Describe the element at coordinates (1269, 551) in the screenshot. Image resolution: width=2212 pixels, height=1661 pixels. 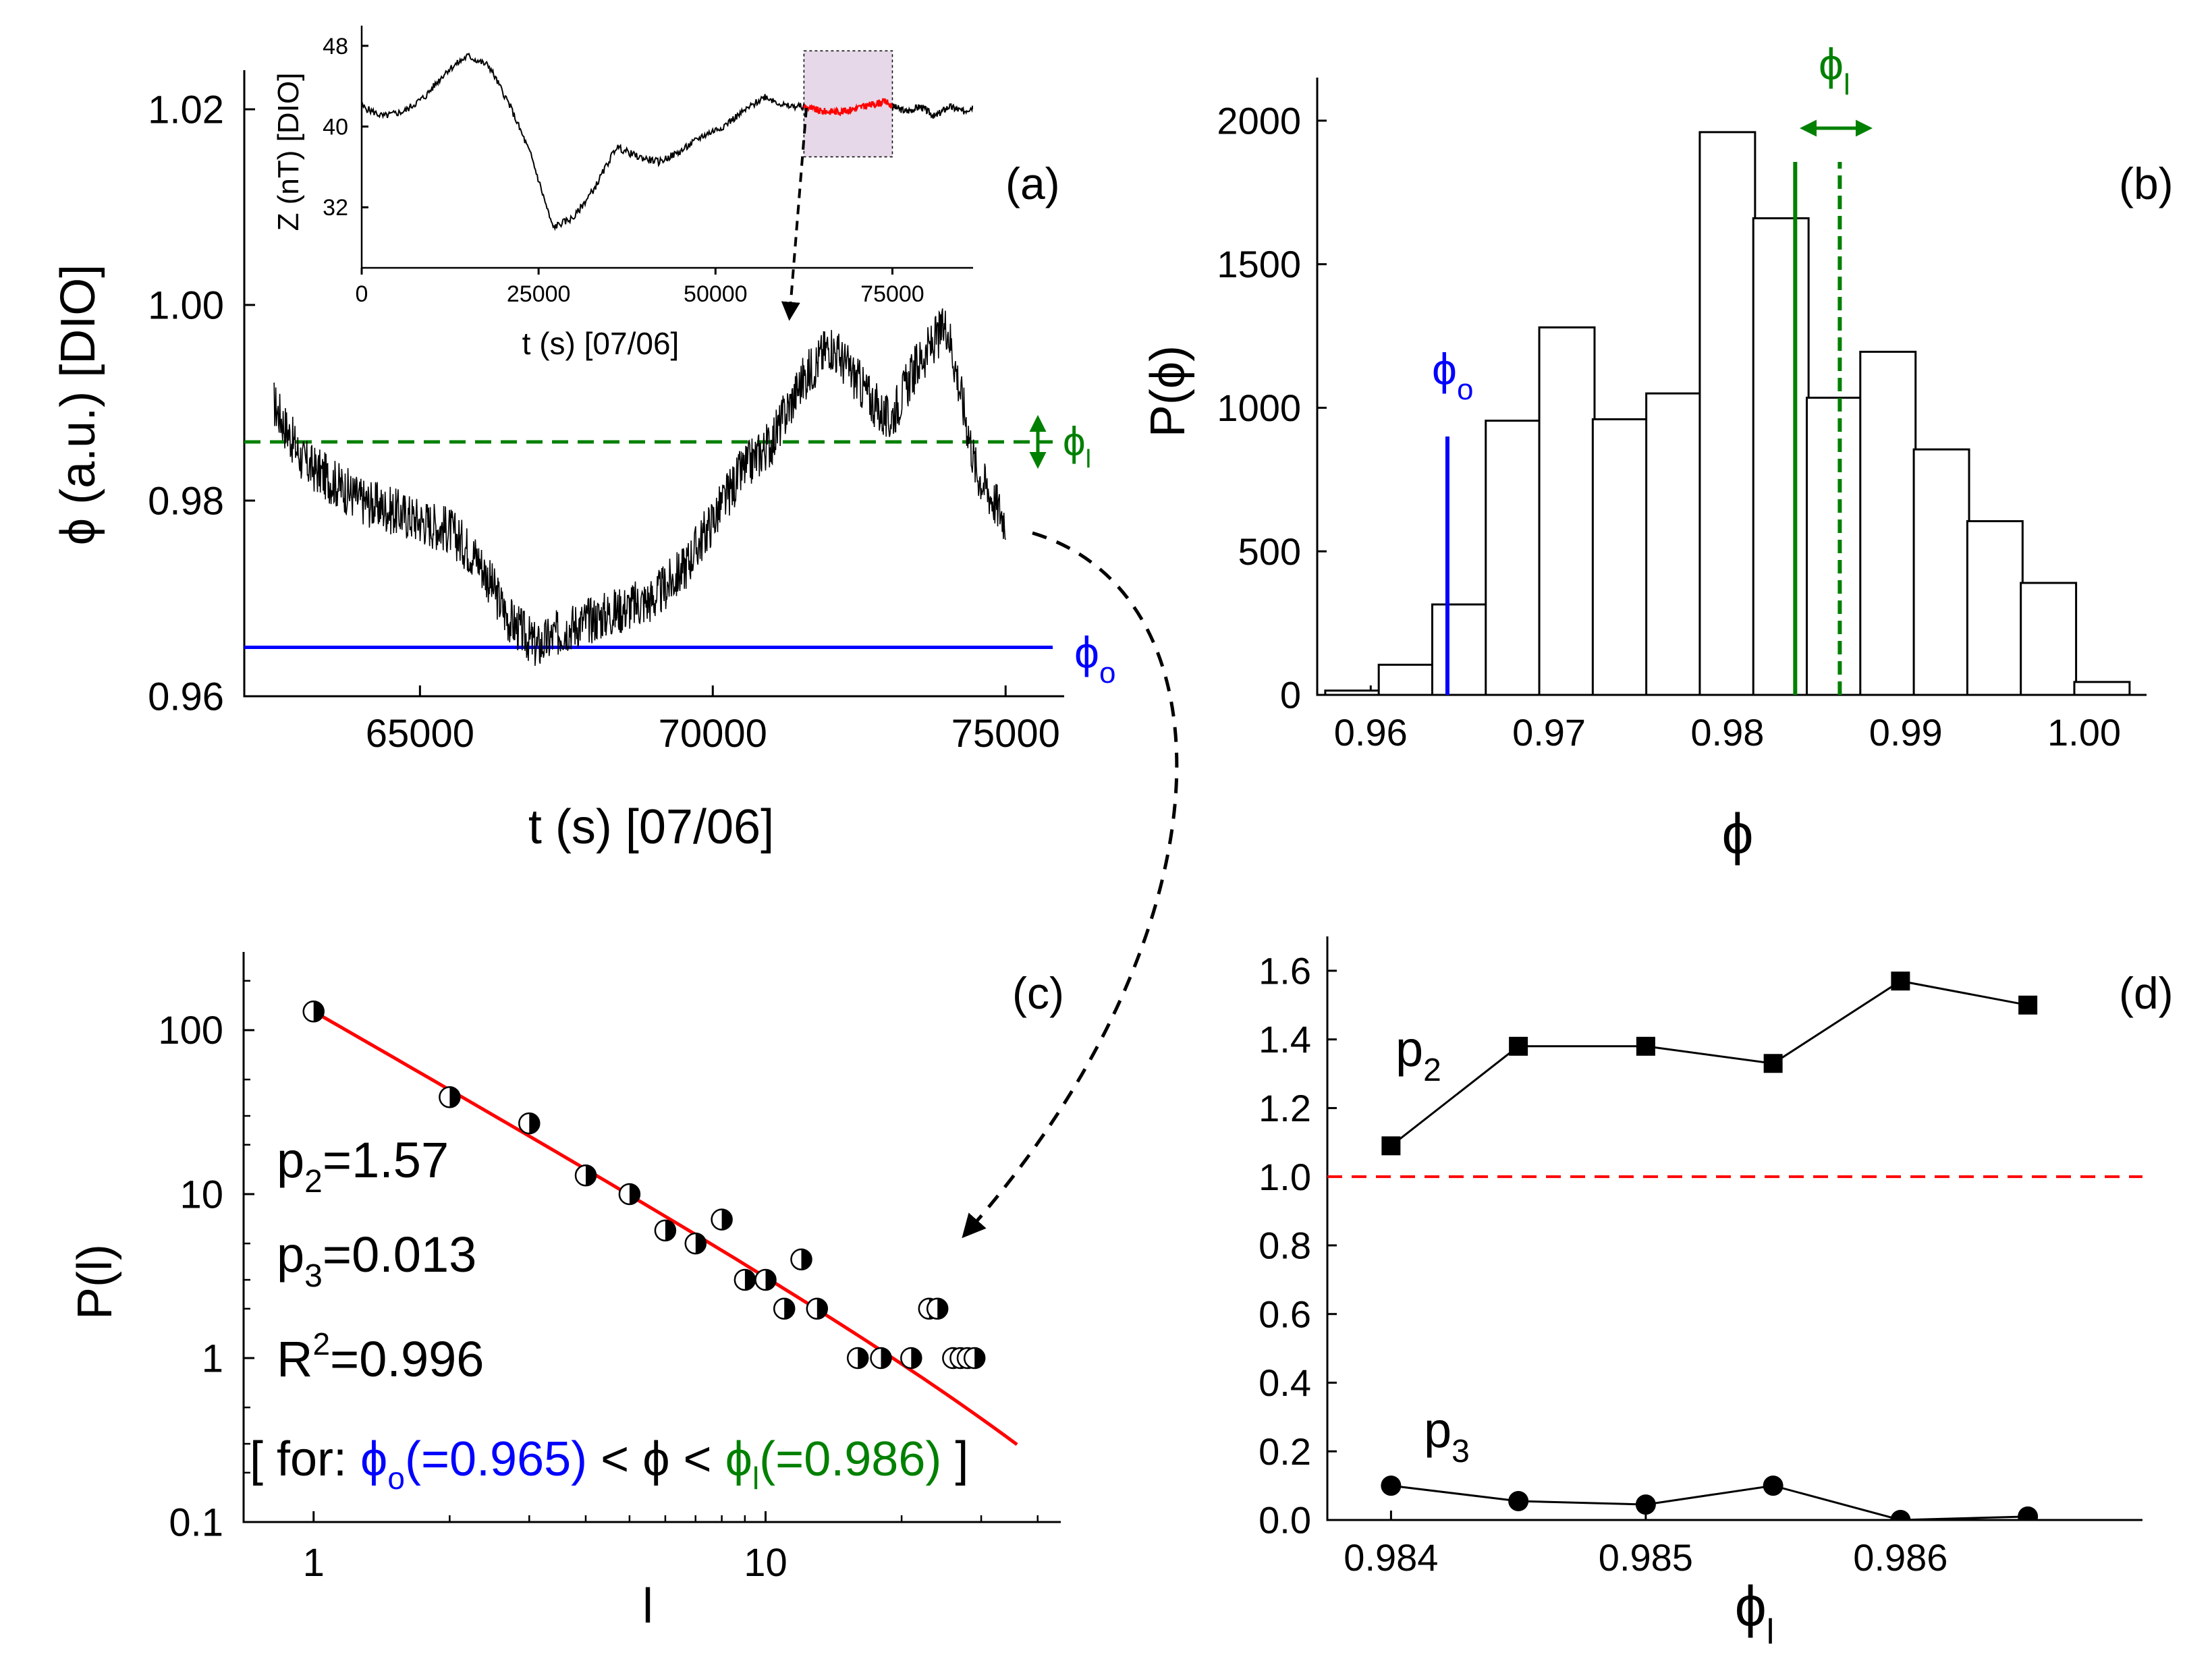
I see `y-tick-label: 500` at that location.